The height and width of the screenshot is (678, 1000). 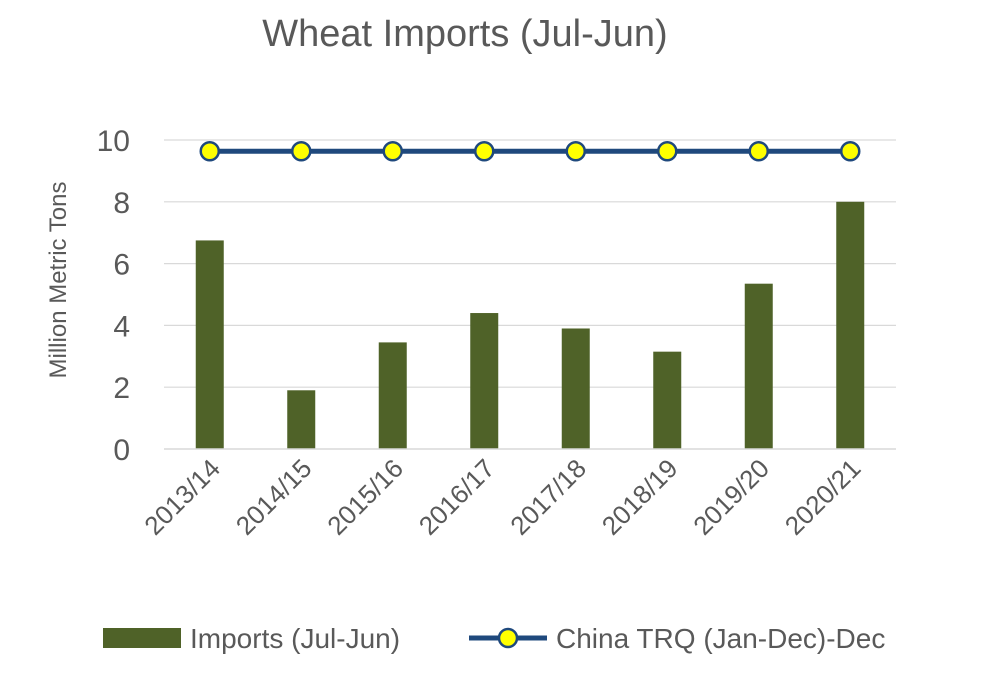 I want to click on y-tick-label: 0, so click(x=121, y=450).